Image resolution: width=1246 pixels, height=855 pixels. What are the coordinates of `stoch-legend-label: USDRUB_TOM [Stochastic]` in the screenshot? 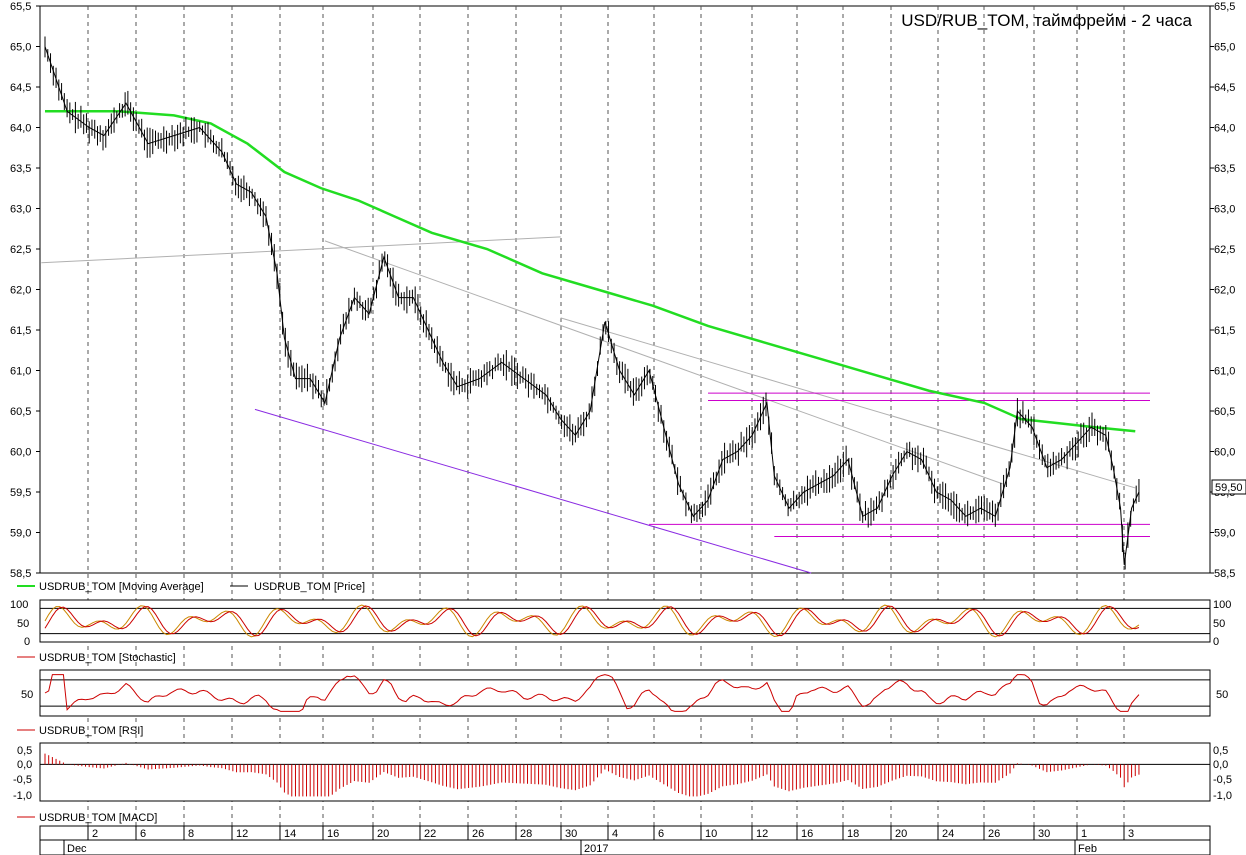 It's located at (107, 658).